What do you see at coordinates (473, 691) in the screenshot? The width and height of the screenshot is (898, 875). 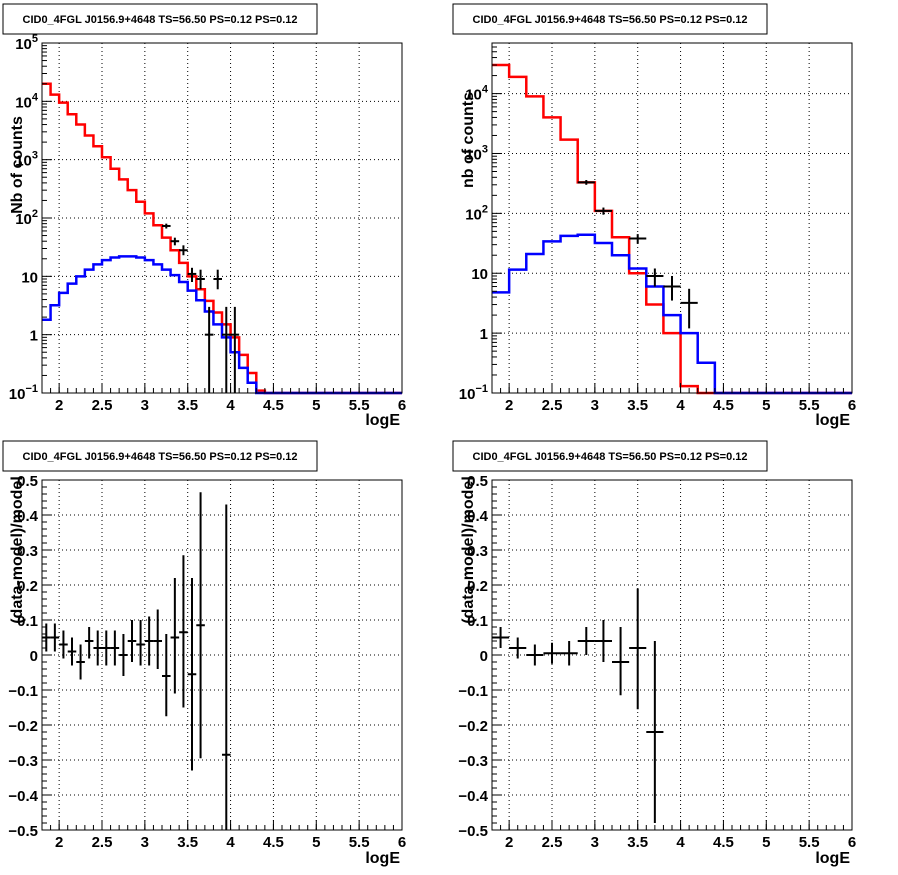 I see `y-tick-label: −0.1` at bounding box center [473, 691].